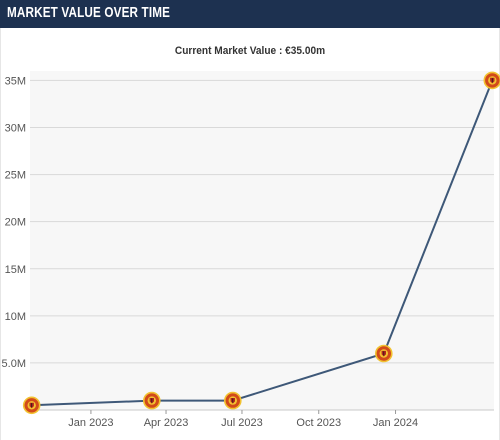 This screenshot has height=440, width=500. I want to click on x-tick-label: Jan 2023, so click(90, 423).